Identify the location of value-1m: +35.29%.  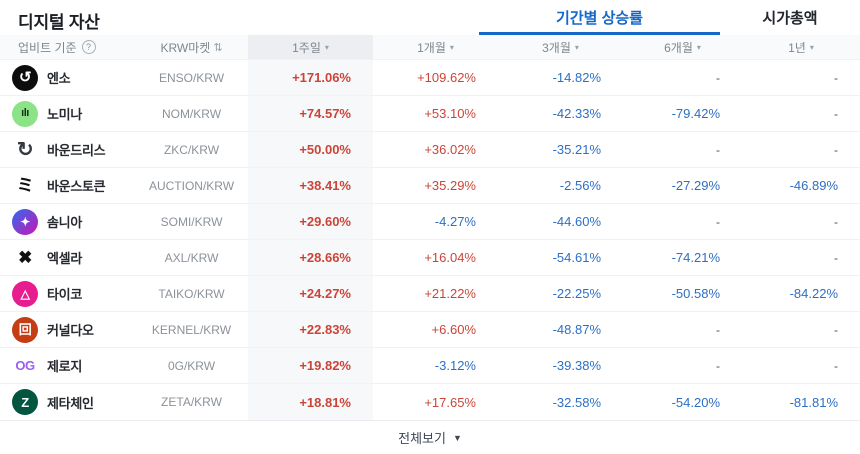
(450, 185).